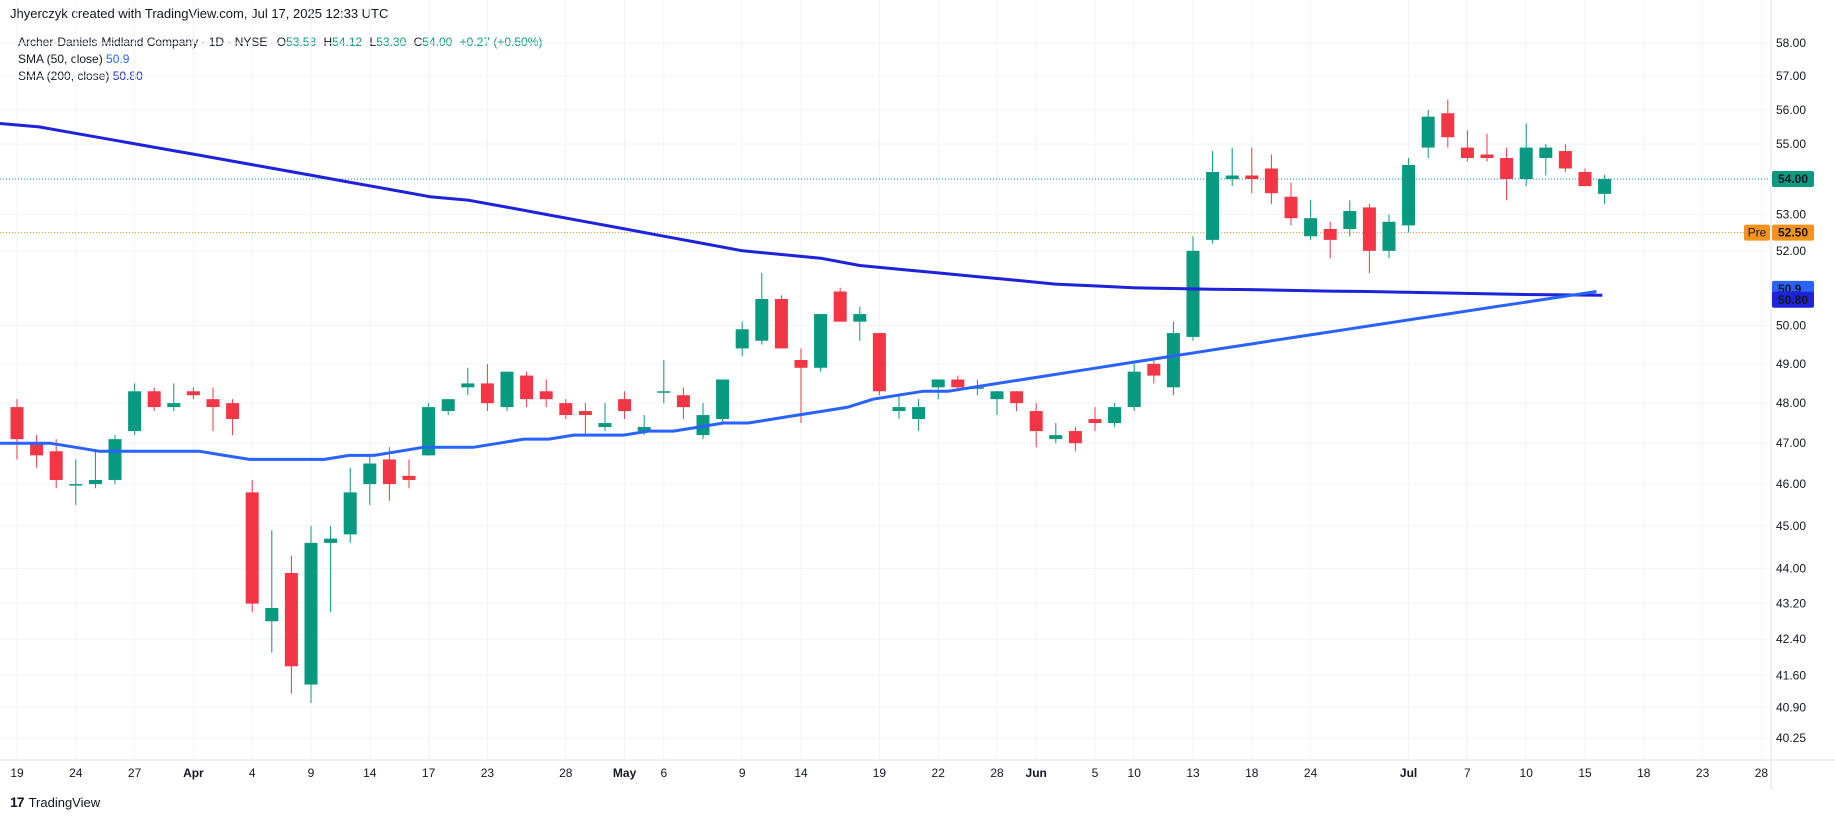 The width and height of the screenshot is (1835, 820). I want to click on x-tick-label: 4, so click(252, 773).